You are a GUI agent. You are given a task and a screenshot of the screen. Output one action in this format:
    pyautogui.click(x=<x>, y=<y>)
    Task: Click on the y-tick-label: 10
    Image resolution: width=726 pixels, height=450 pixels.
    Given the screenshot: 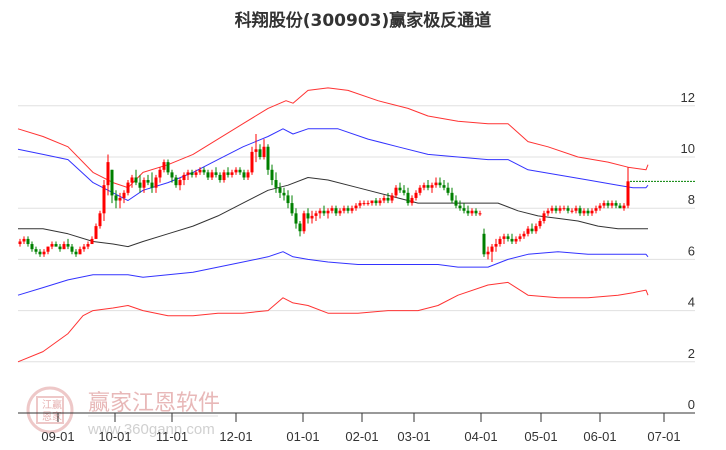 What is the action you would take?
    pyautogui.click(x=688, y=148)
    